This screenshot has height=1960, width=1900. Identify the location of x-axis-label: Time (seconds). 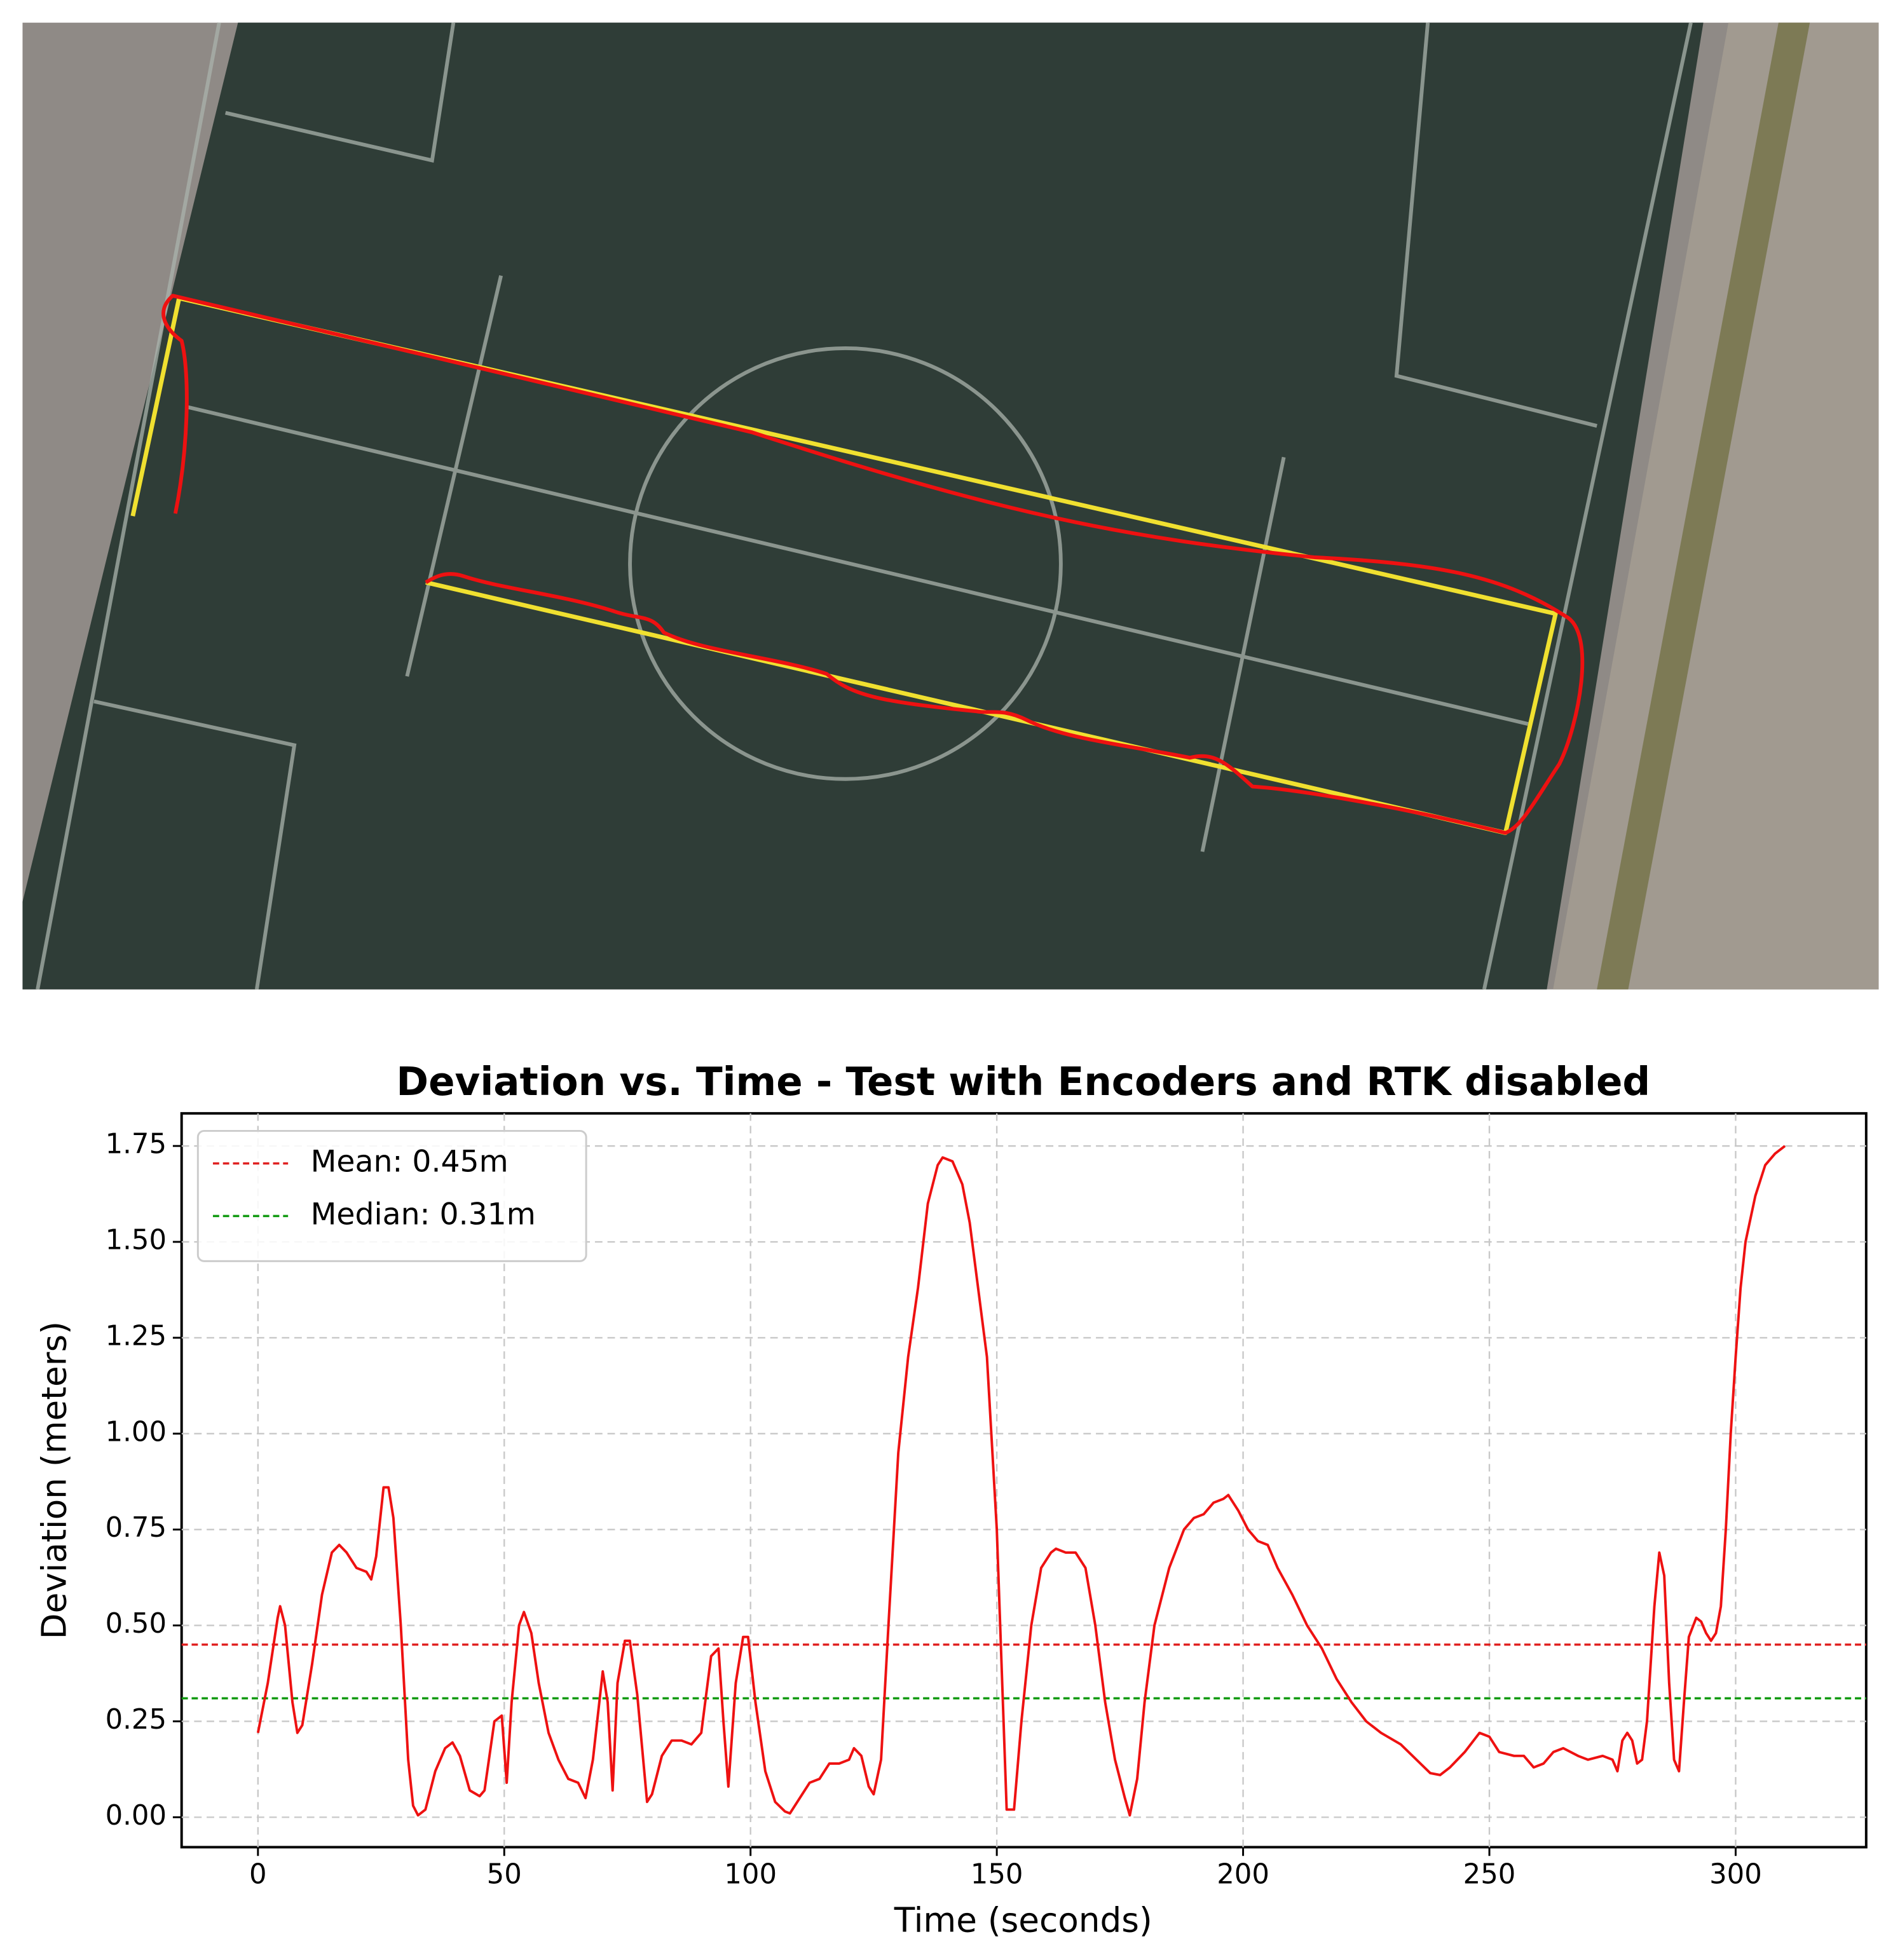
(1023, 1920).